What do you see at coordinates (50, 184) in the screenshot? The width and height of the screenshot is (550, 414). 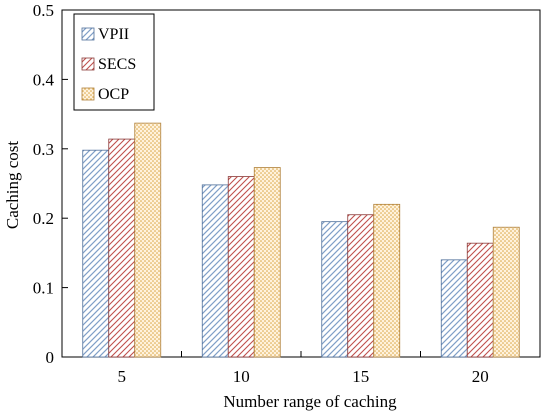 I see `y-axis: 0 0.1 0.2 0.3 0.4 0.5` at bounding box center [50, 184].